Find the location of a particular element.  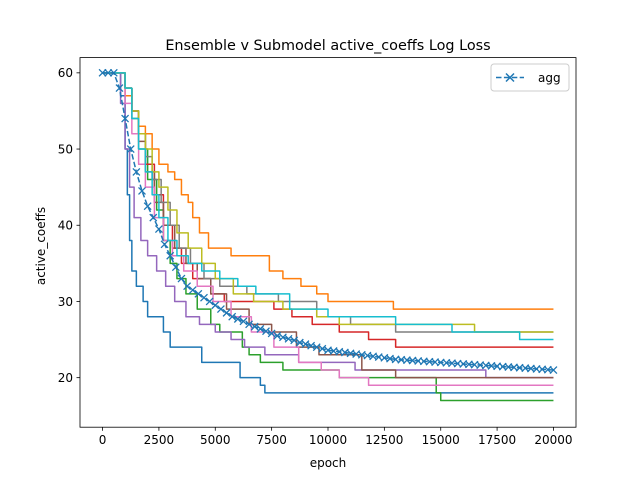

legend-agg-marker-icon is located at coordinates (510, 77).